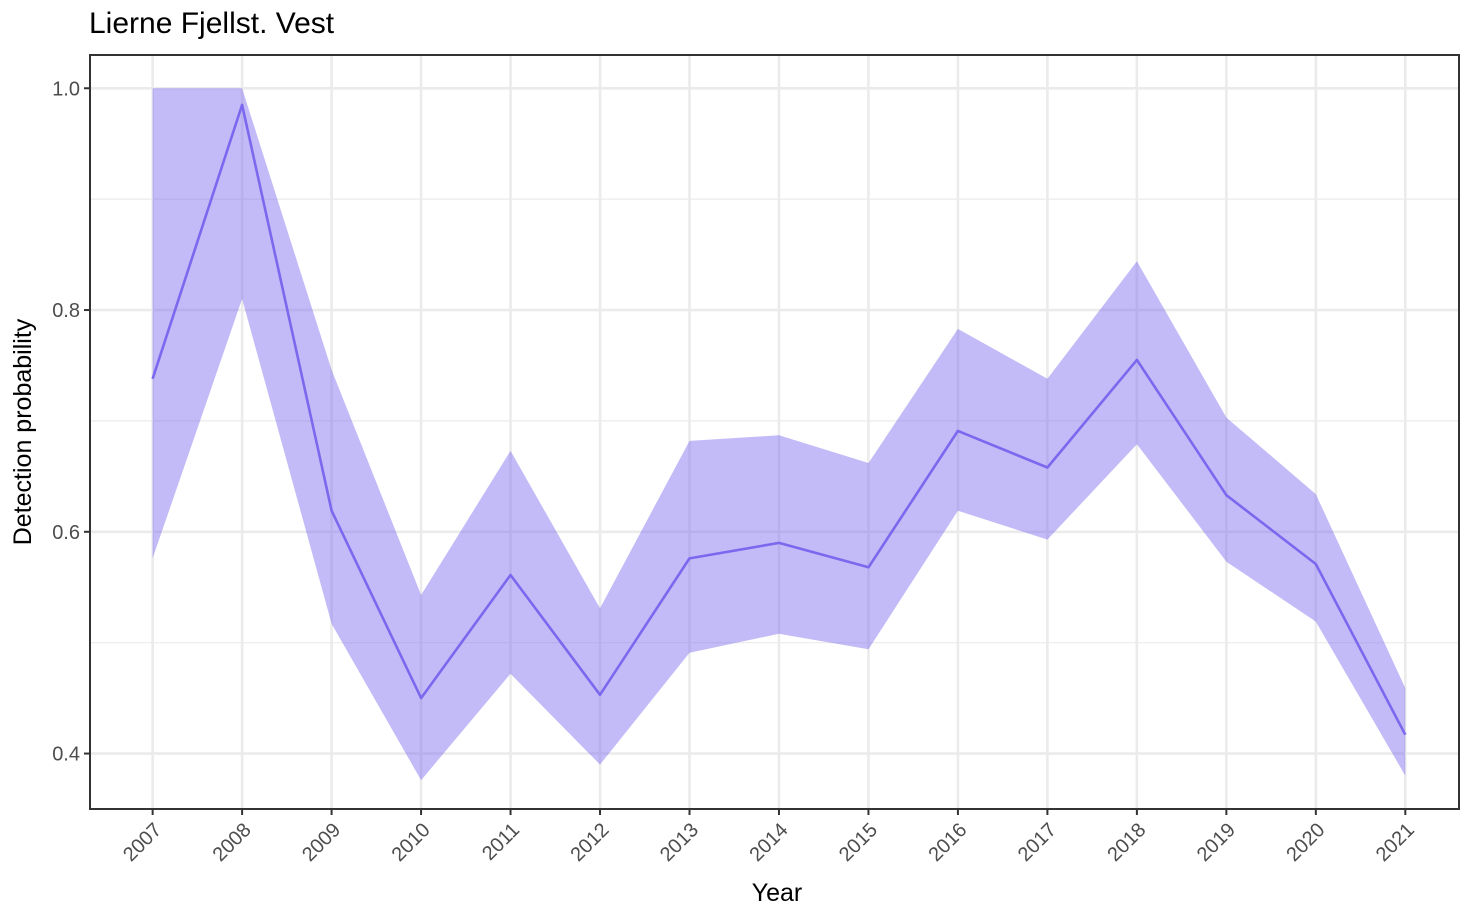 The image size is (1473, 911). Describe the element at coordinates (590, 842) in the screenshot. I see `x-tick-label: 2012` at that location.